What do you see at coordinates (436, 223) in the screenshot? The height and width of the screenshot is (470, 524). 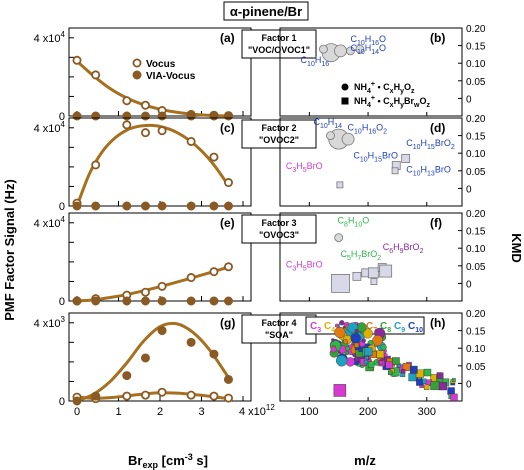 I see `panel-letter: (f)` at bounding box center [436, 223].